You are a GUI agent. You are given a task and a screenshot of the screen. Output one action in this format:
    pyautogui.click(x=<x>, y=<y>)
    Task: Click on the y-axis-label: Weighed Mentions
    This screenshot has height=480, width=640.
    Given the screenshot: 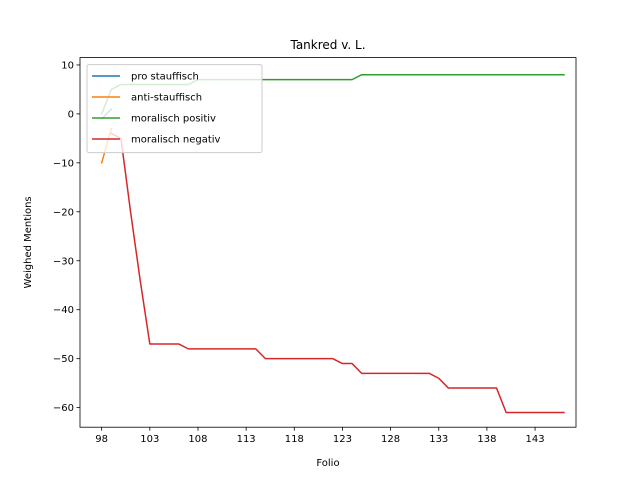 What is the action you would take?
    pyautogui.click(x=28, y=242)
    